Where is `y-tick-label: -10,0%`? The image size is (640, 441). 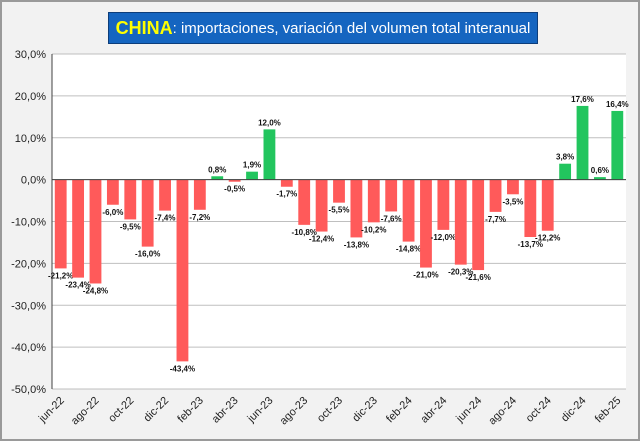 y-tick-label: -10,0% is located at coordinates (28, 223).